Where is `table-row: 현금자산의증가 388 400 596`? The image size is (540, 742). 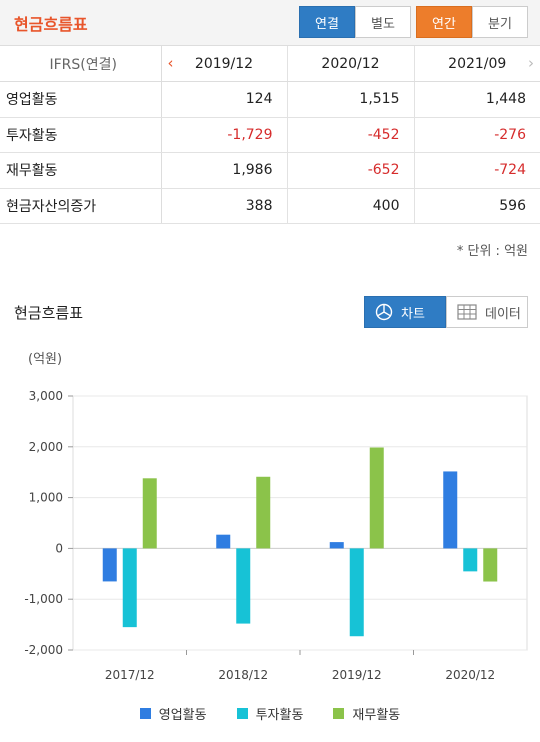 table-row: 현금자산의증가 388 400 596 is located at coordinates (270, 206).